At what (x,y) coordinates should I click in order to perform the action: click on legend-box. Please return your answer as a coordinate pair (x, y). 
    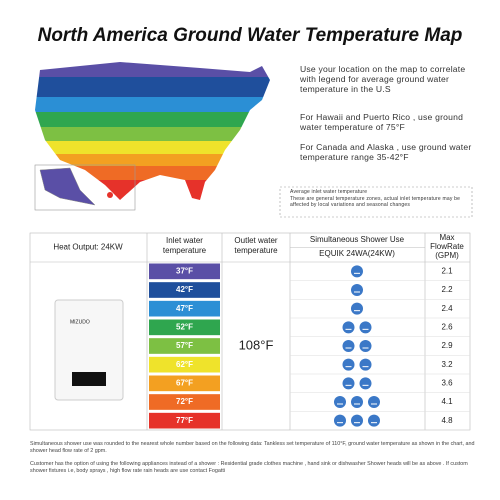
    Looking at the image, I should click on (376, 202).